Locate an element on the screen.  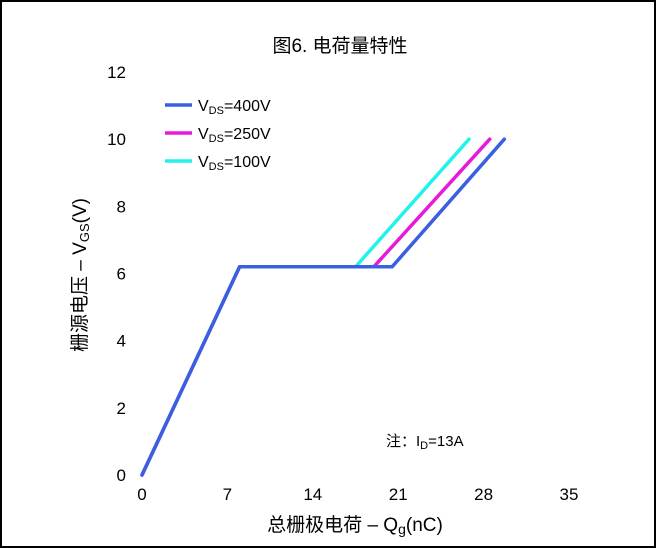
x-tick-label: 28 is located at coordinates (483, 494).